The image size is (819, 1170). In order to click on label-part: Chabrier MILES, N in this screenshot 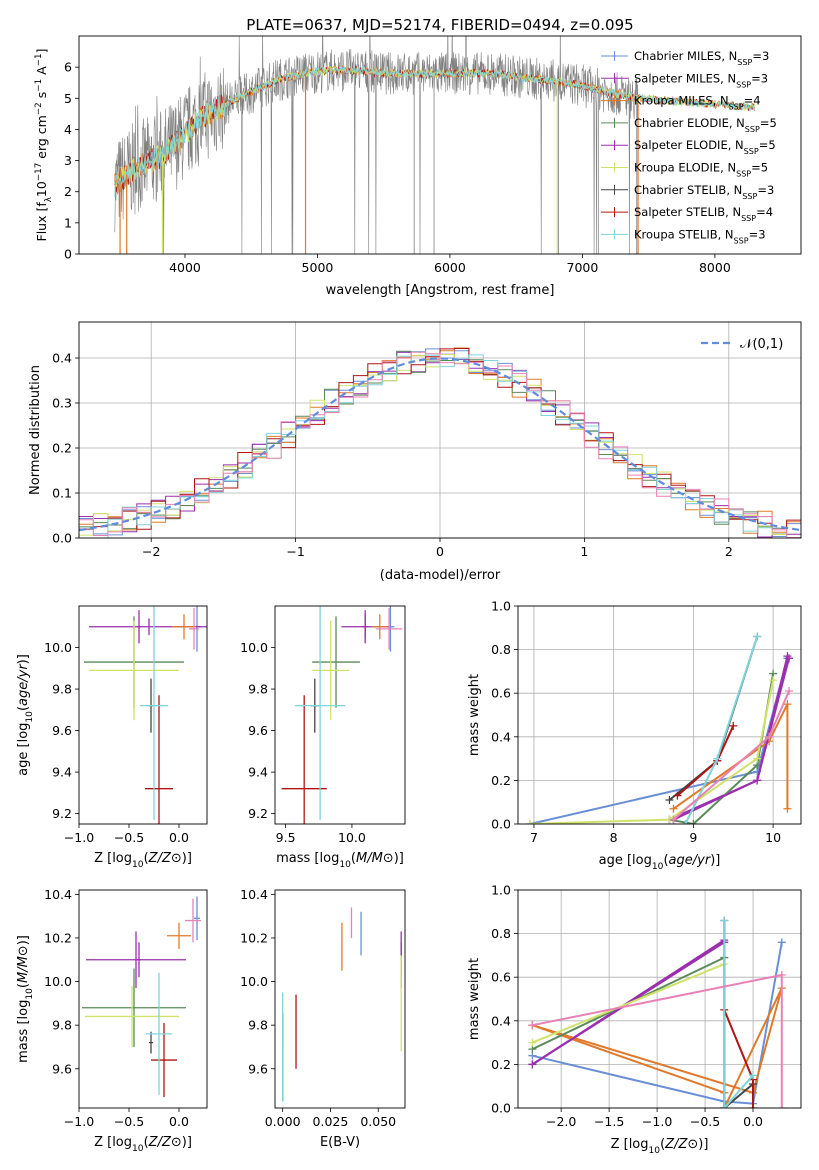, I will do `click(685, 56)`.